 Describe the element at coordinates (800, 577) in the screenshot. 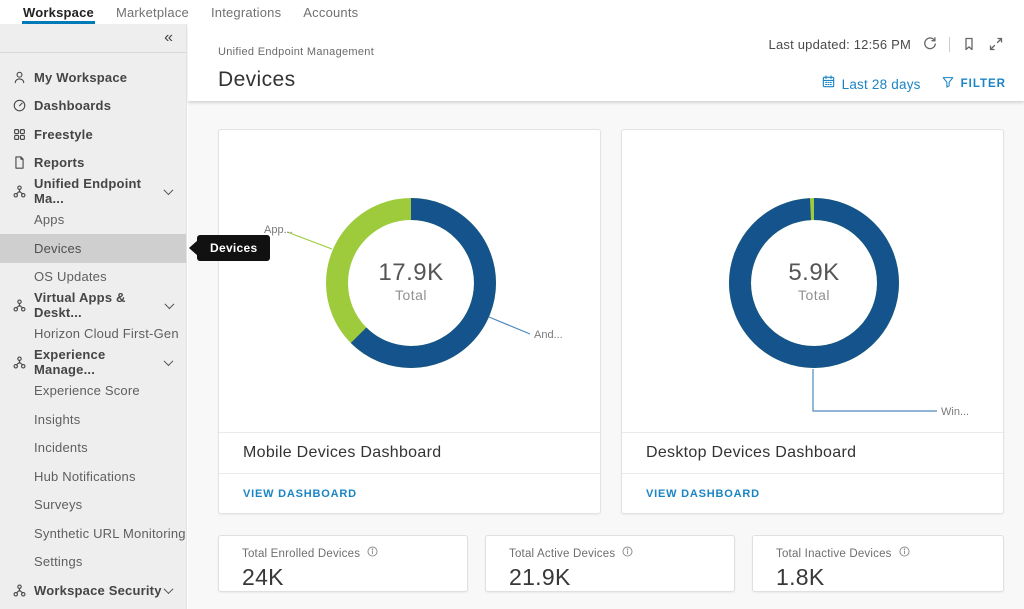

I see `stat-value: 1.8K` at that location.